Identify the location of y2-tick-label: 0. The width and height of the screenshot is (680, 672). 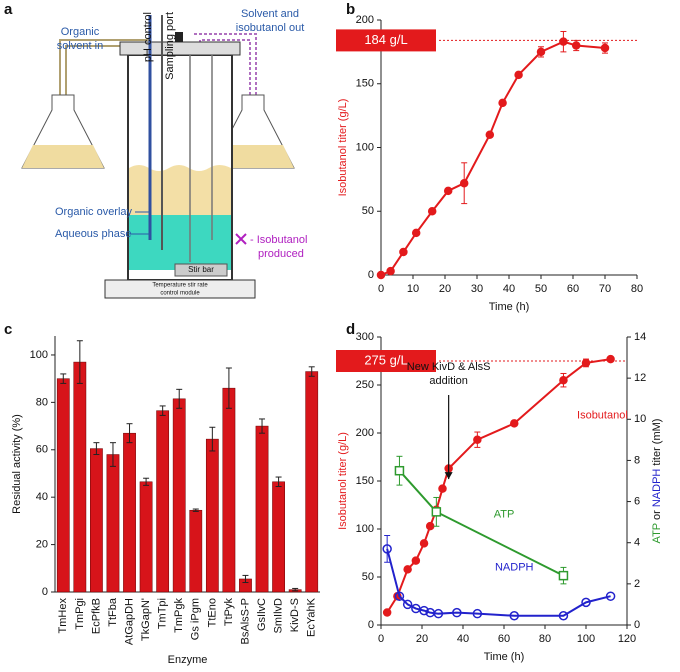
(637, 625).